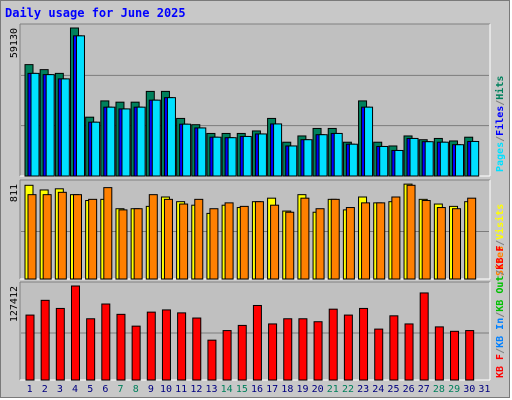  What do you see at coordinates (454, 389) in the screenshot?
I see `day-label-29: 29` at bounding box center [454, 389].